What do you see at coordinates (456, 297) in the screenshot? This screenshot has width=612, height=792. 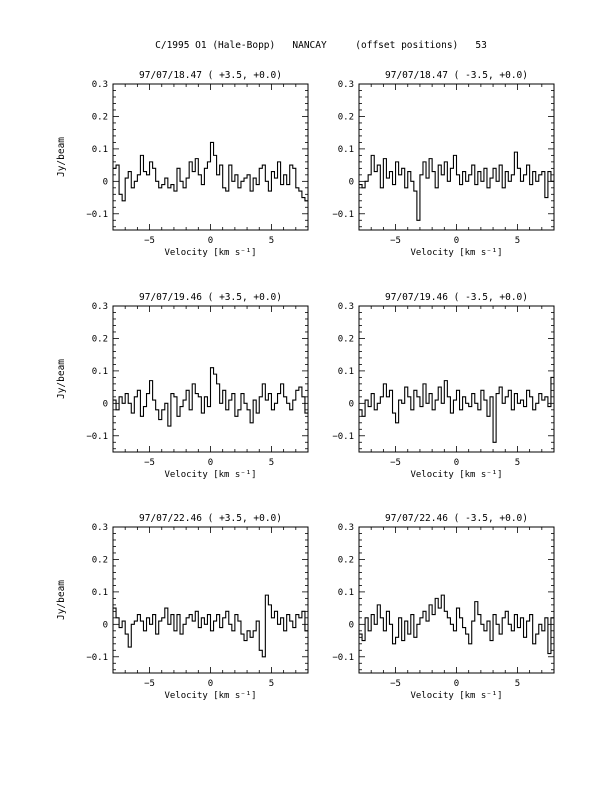 I see `panel-title: 97/07/19.46 ( -3.5, +0.0)` at bounding box center [456, 297].